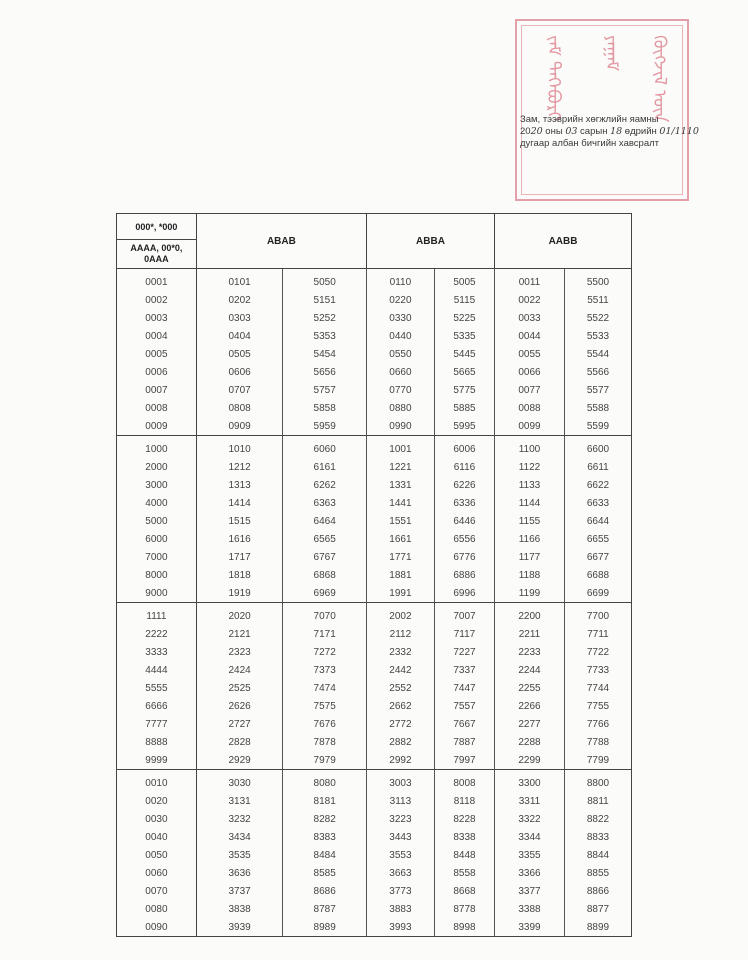 This screenshot has height=960, width=748. What do you see at coordinates (374, 873) in the screenshot?
I see `table-row: 0060 3636 8585 3663 8558 3366 8855` at bounding box center [374, 873].